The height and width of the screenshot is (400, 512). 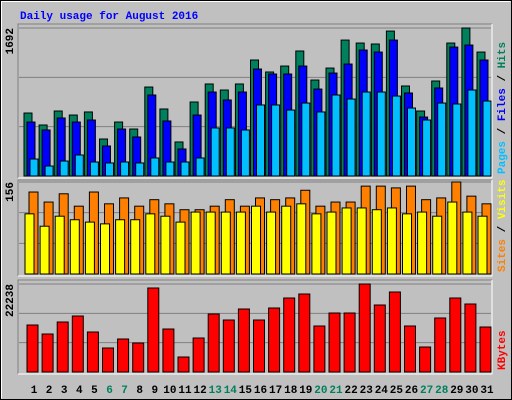 What do you see at coordinates (34, 391) in the screenshot?
I see `x-tick-label: 1` at bounding box center [34, 391].